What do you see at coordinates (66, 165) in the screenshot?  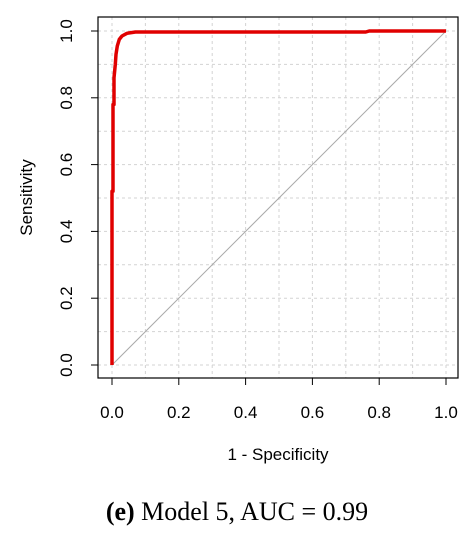 I see `y-tick-label: 0.6` at bounding box center [66, 165].